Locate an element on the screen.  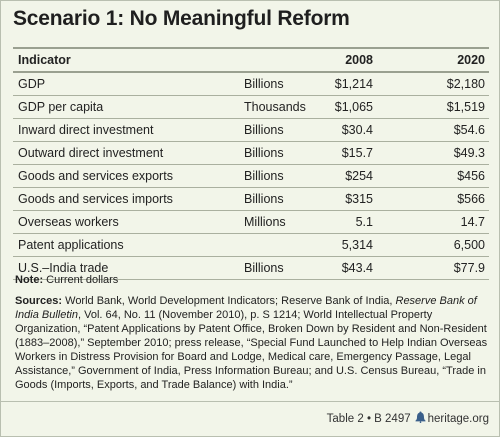
cell-2008: $1,214 is located at coordinates (353, 84).